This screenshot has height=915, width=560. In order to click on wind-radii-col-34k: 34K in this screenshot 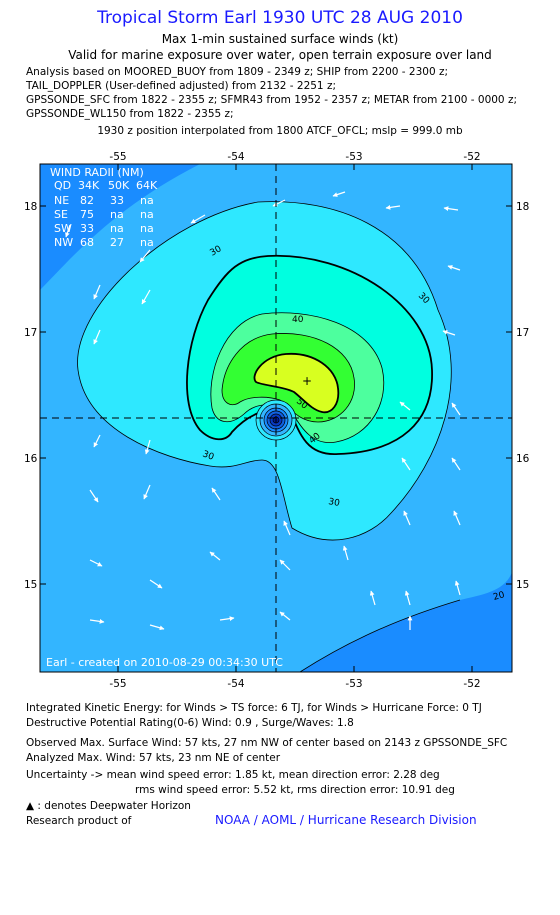, I will do `click(89, 185)`.